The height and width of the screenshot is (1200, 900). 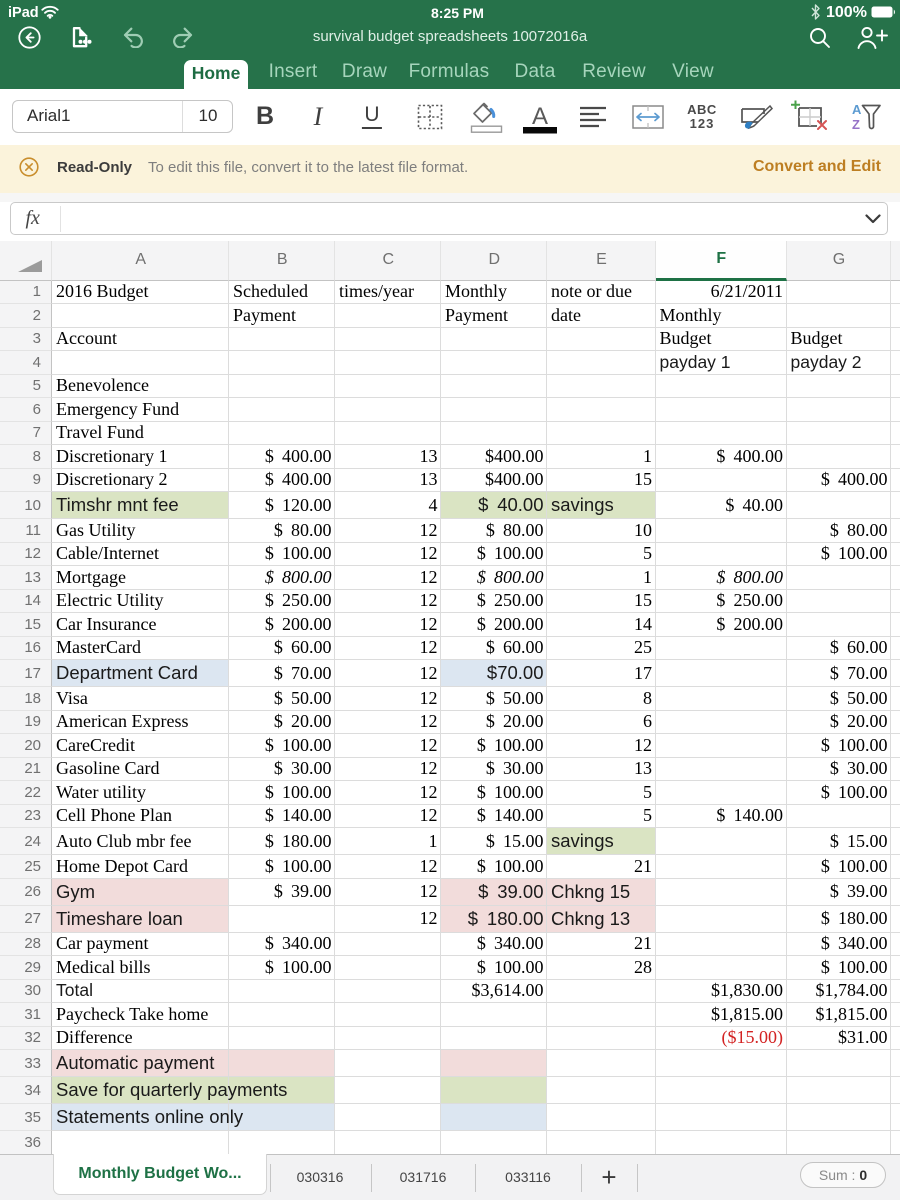 What do you see at coordinates (702, 123) in the screenshot?
I see `svg-text: 123` at bounding box center [702, 123].